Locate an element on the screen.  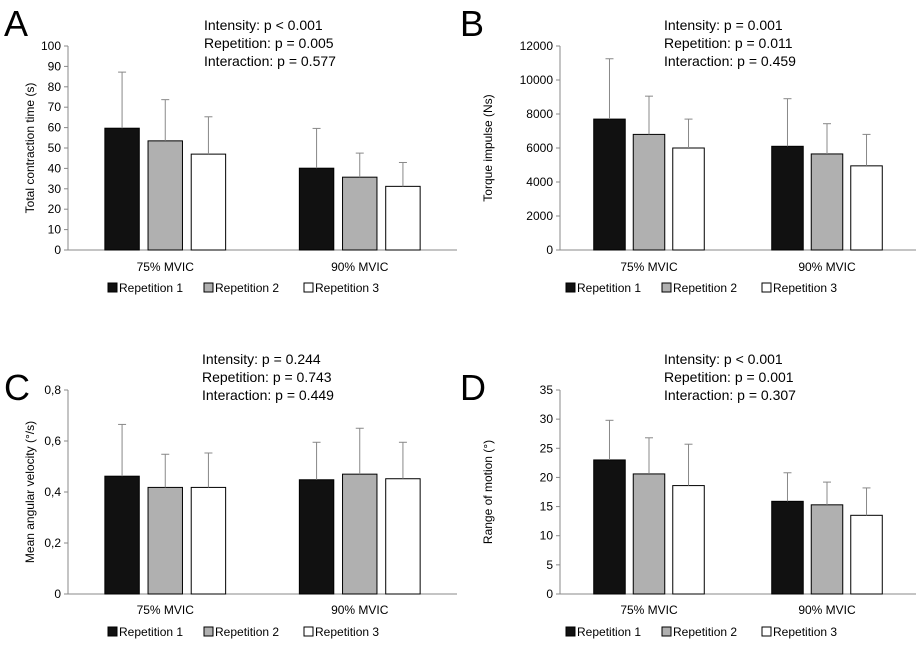
panel-a-y-tick-label: 60 is located at coordinates (55, 128).